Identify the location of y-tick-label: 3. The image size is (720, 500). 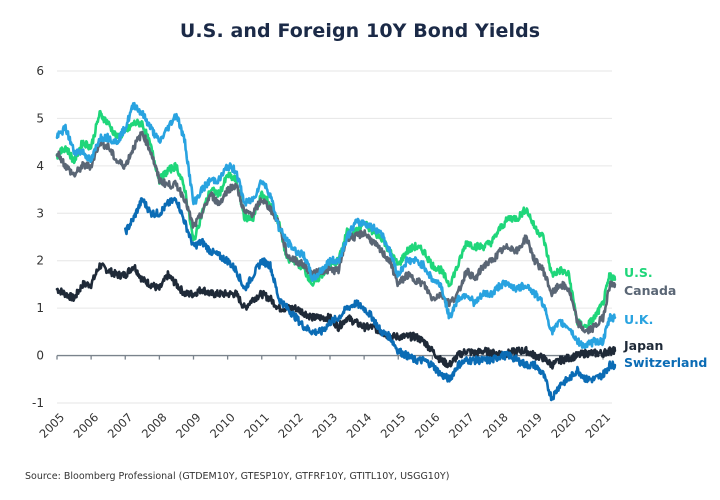
(40, 213).